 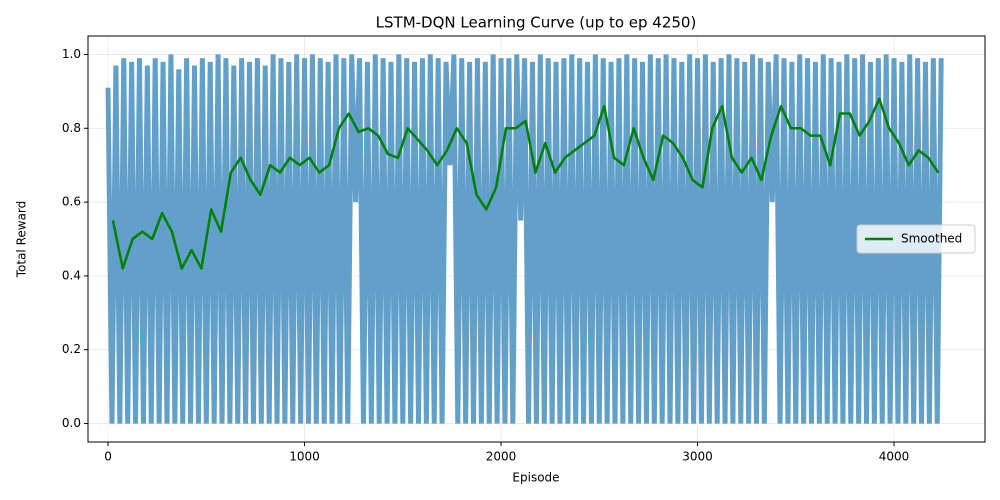 I want to click on y-tick-label: 0.8, so click(x=71, y=128).